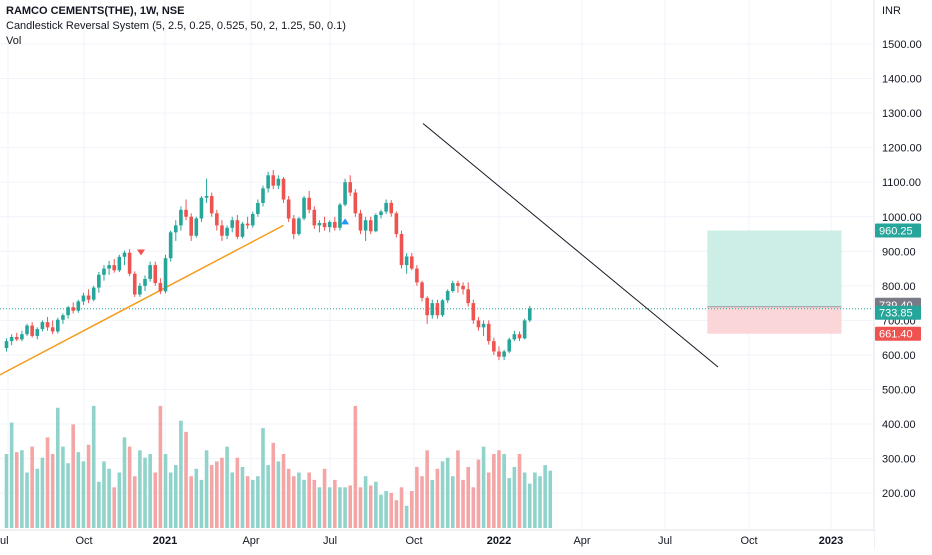 The width and height of the screenshot is (932, 555). Describe the element at coordinates (899, 460) in the screenshot. I see `price-tick-label: 300.00` at that location.